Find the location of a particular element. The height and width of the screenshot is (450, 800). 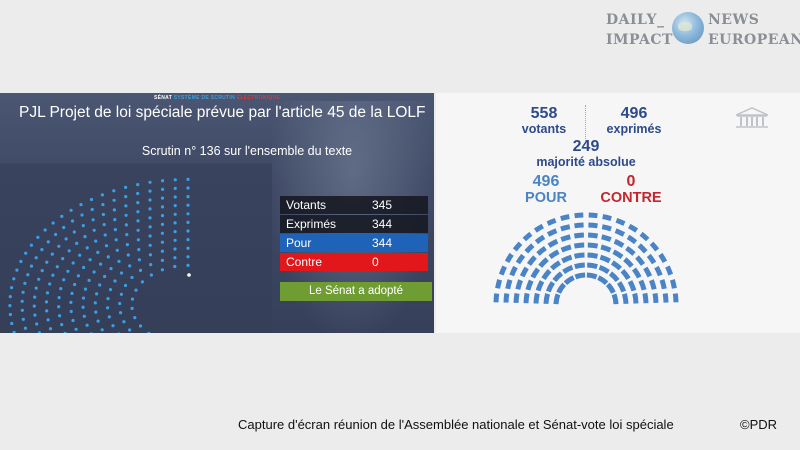

vote-pour: 496 POUR is located at coordinates (546, 189).